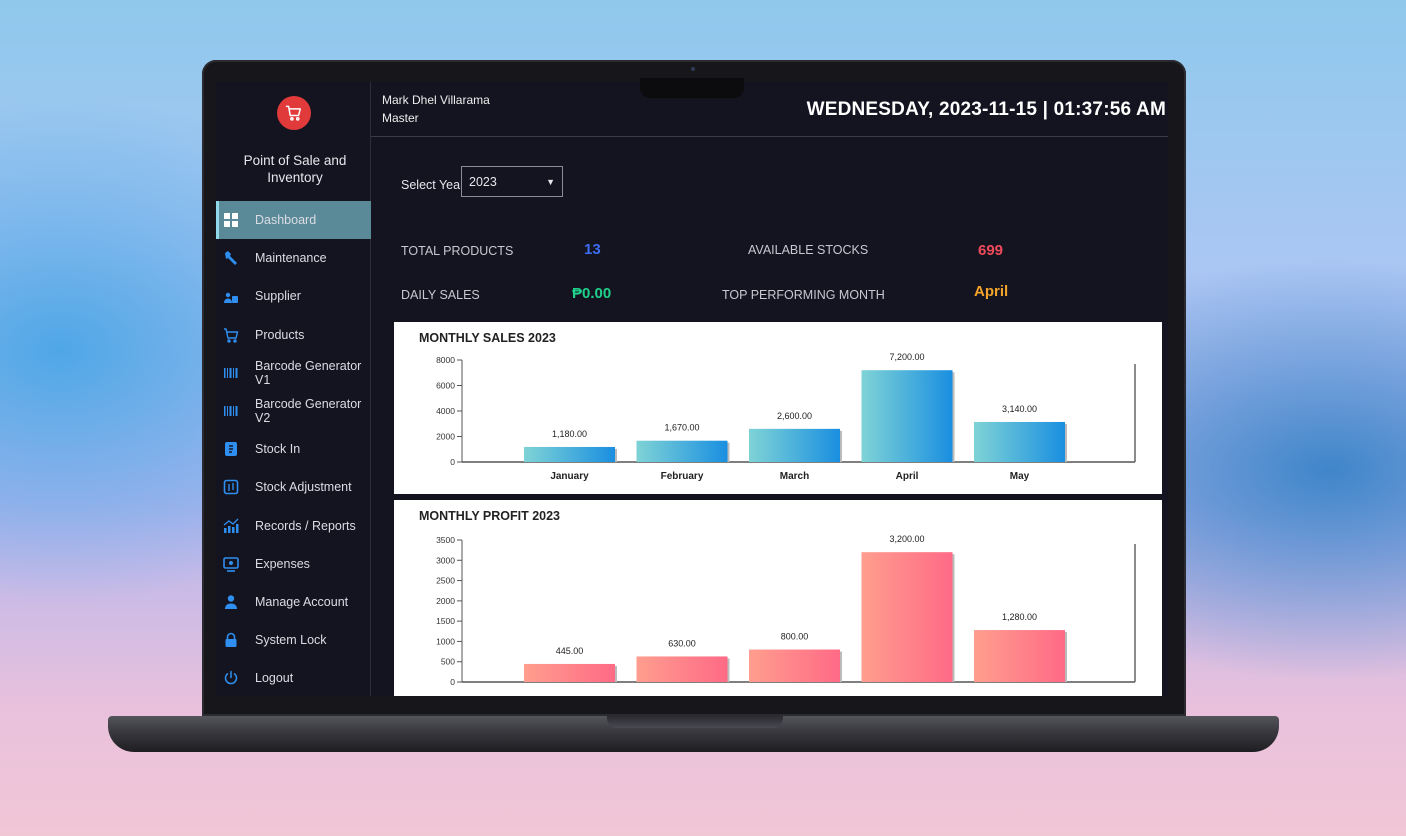 The height and width of the screenshot is (836, 1406). Describe the element at coordinates (303, 487) in the screenshot. I see `sidebar-item-label: Stock Adjustment` at that location.